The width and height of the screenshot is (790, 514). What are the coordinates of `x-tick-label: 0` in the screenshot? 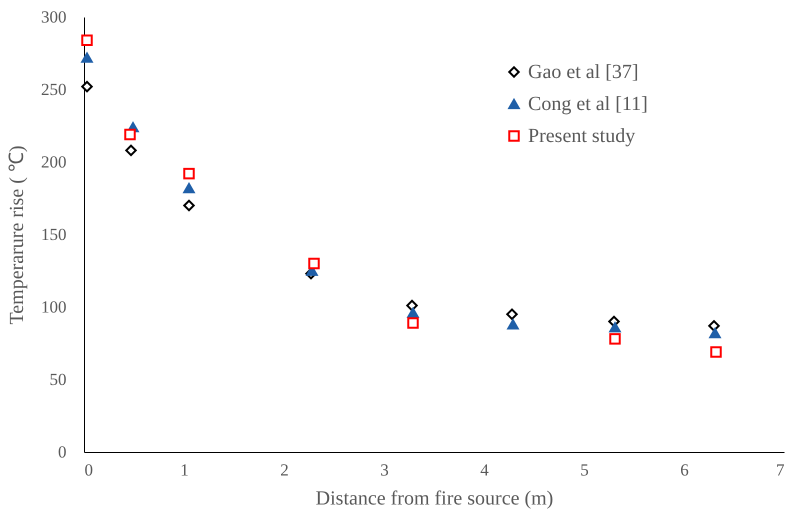 It's located at (88, 470).